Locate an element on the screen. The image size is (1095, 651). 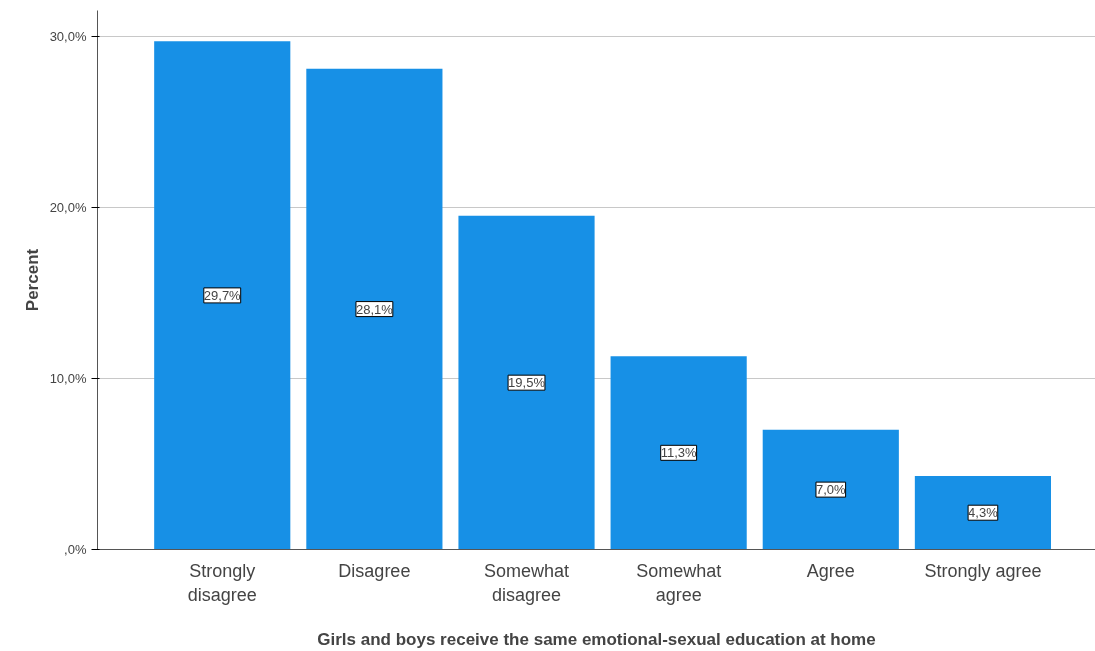
y-tick-label: ,0% is located at coordinates (75, 549).